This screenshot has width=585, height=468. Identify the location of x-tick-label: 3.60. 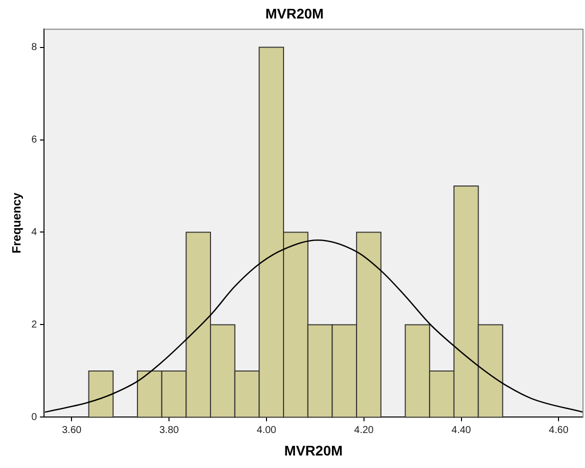
(72, 430).